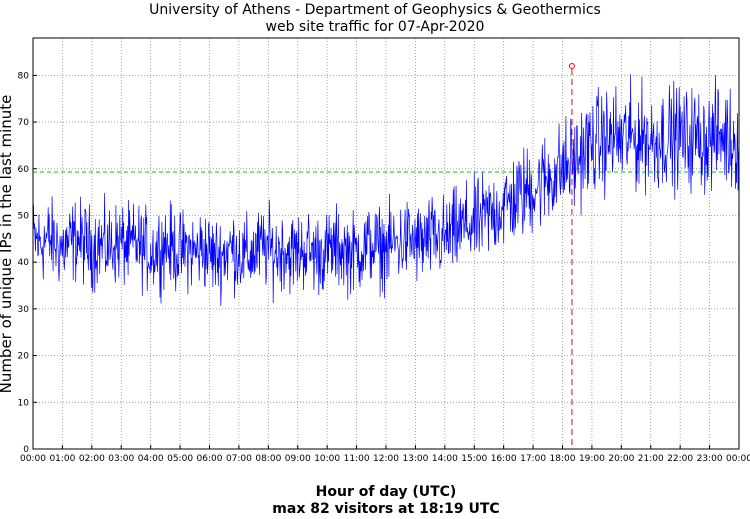  Describe the element at coordinates (24, 403) in the screenshot. I see `y-tick-label: 10` at that location.